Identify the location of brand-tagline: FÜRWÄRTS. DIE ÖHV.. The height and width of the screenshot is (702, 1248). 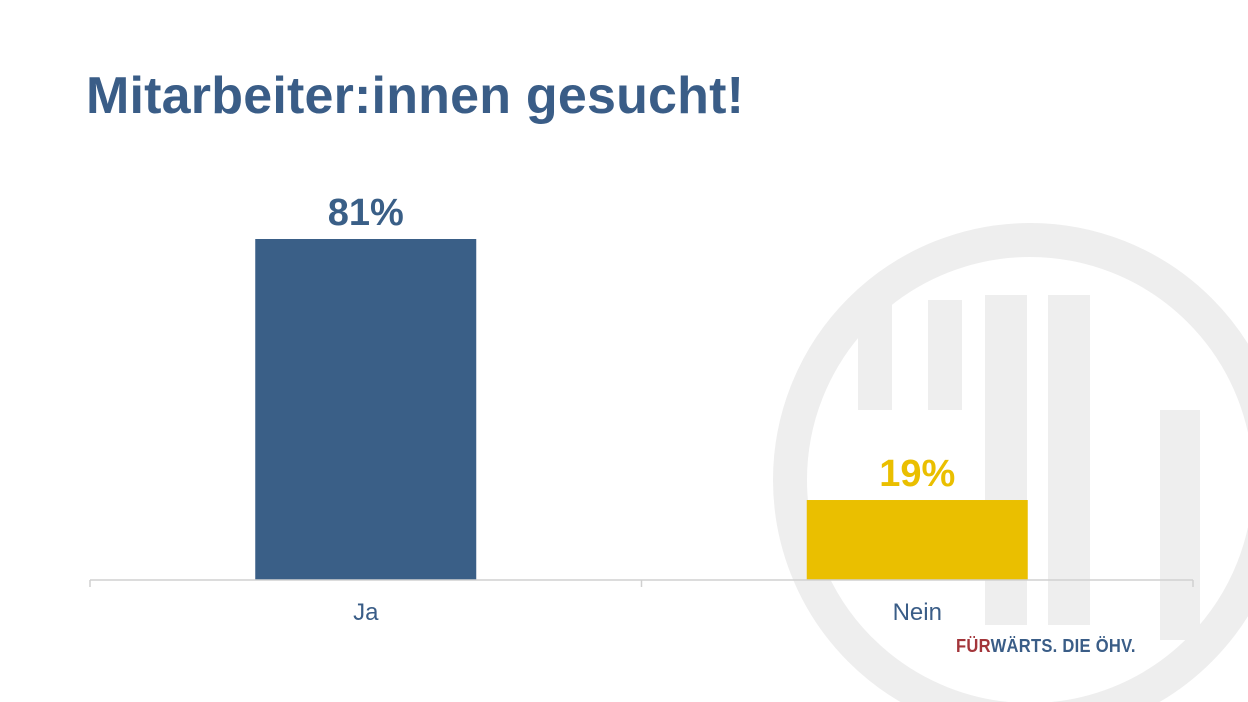
(1046, 646).